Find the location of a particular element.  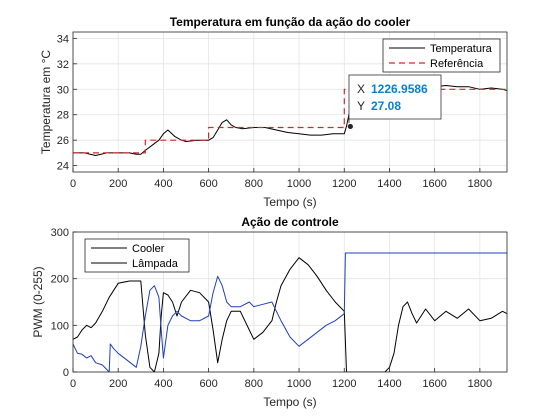

y-tick-label: 0 is located at coordinates (66, 373).